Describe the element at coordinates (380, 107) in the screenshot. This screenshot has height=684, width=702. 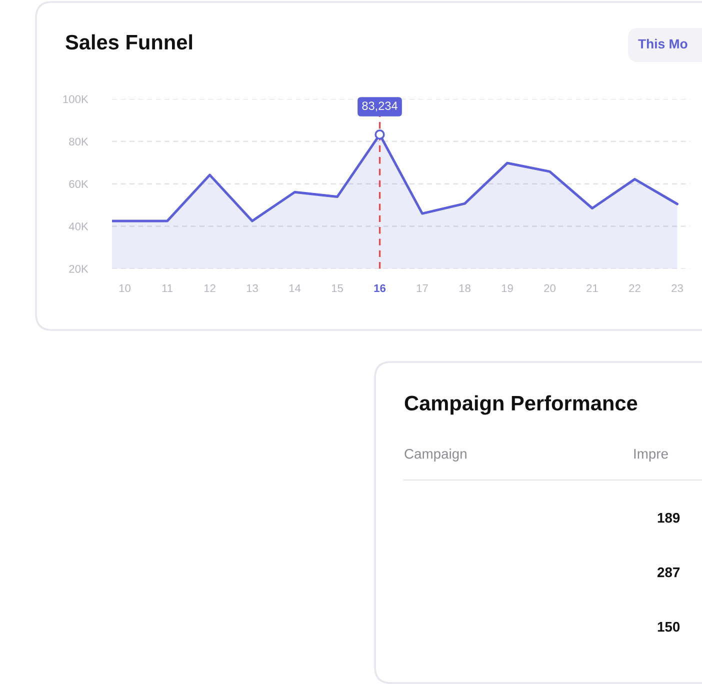
I see `annotation: 83,234` at that location.